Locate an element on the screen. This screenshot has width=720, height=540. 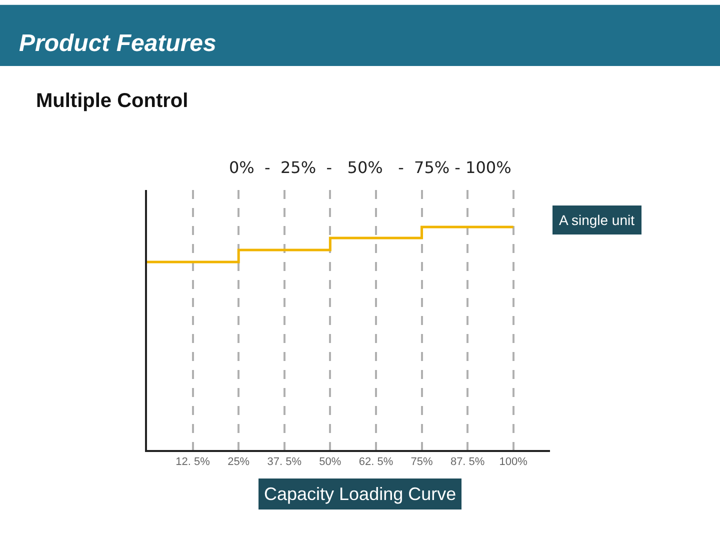
chart-title: Product Features is located at coordinates (117, 43).